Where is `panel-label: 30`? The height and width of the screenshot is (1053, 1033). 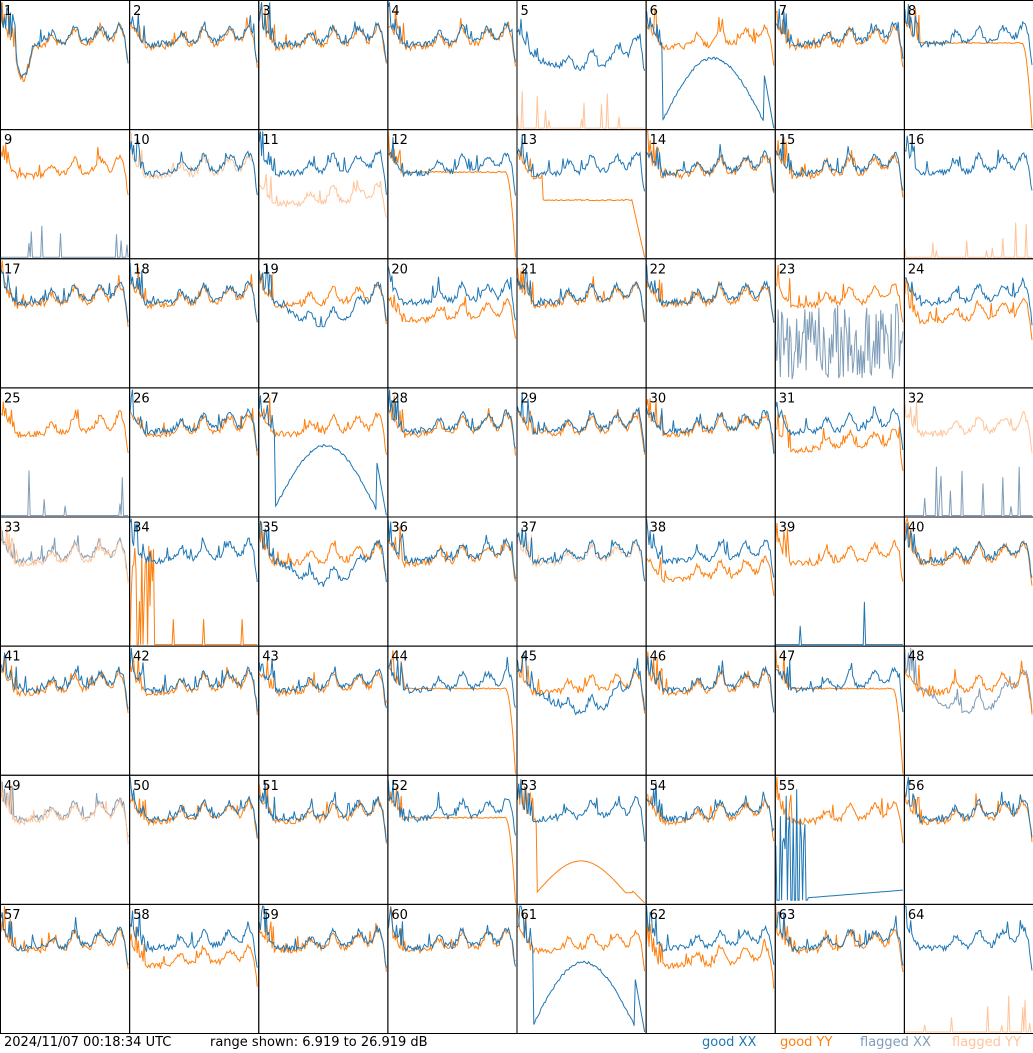
panel-label: 30 is located at coordinates (658, 398).